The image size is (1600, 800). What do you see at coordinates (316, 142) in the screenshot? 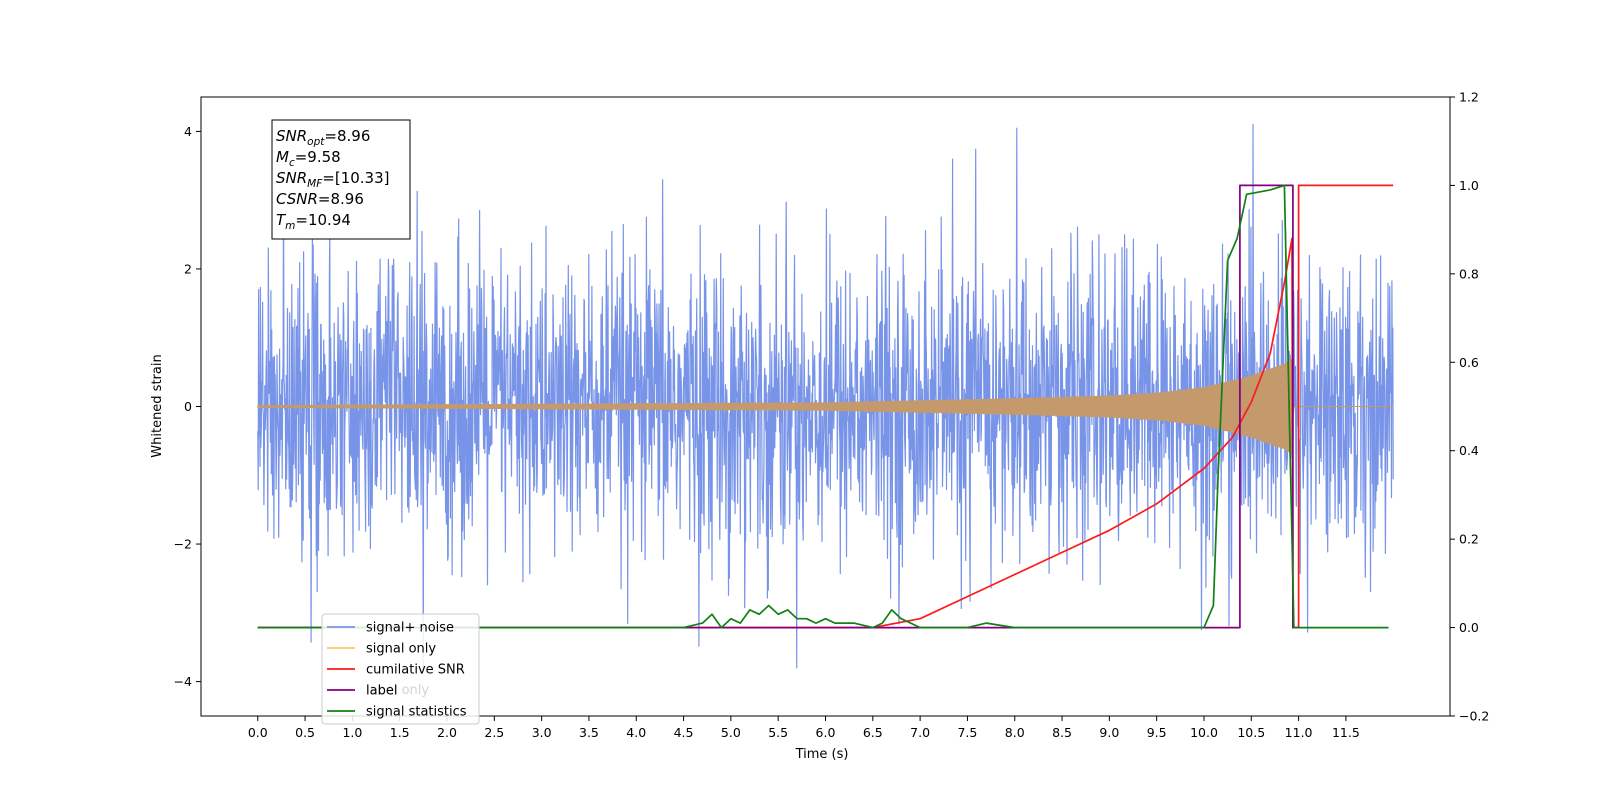
I see `info-subscript: opt` at bounding box center [316, 142].